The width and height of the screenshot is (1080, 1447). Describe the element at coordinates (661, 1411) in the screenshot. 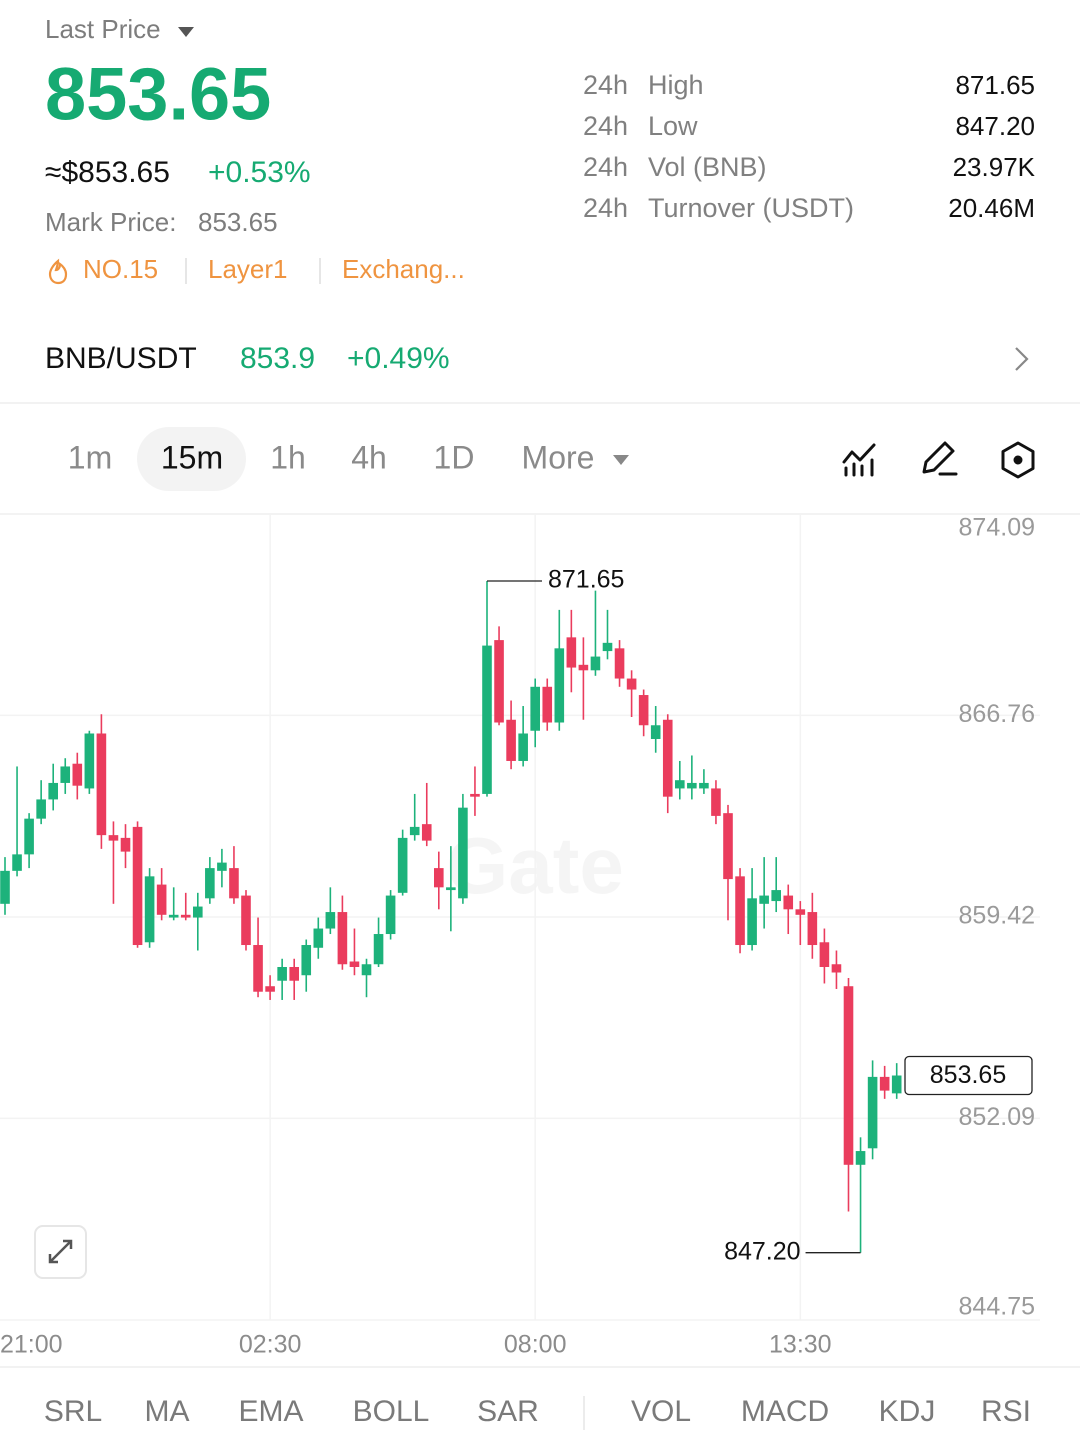

I see `indicator-tab: VOL` at that location.